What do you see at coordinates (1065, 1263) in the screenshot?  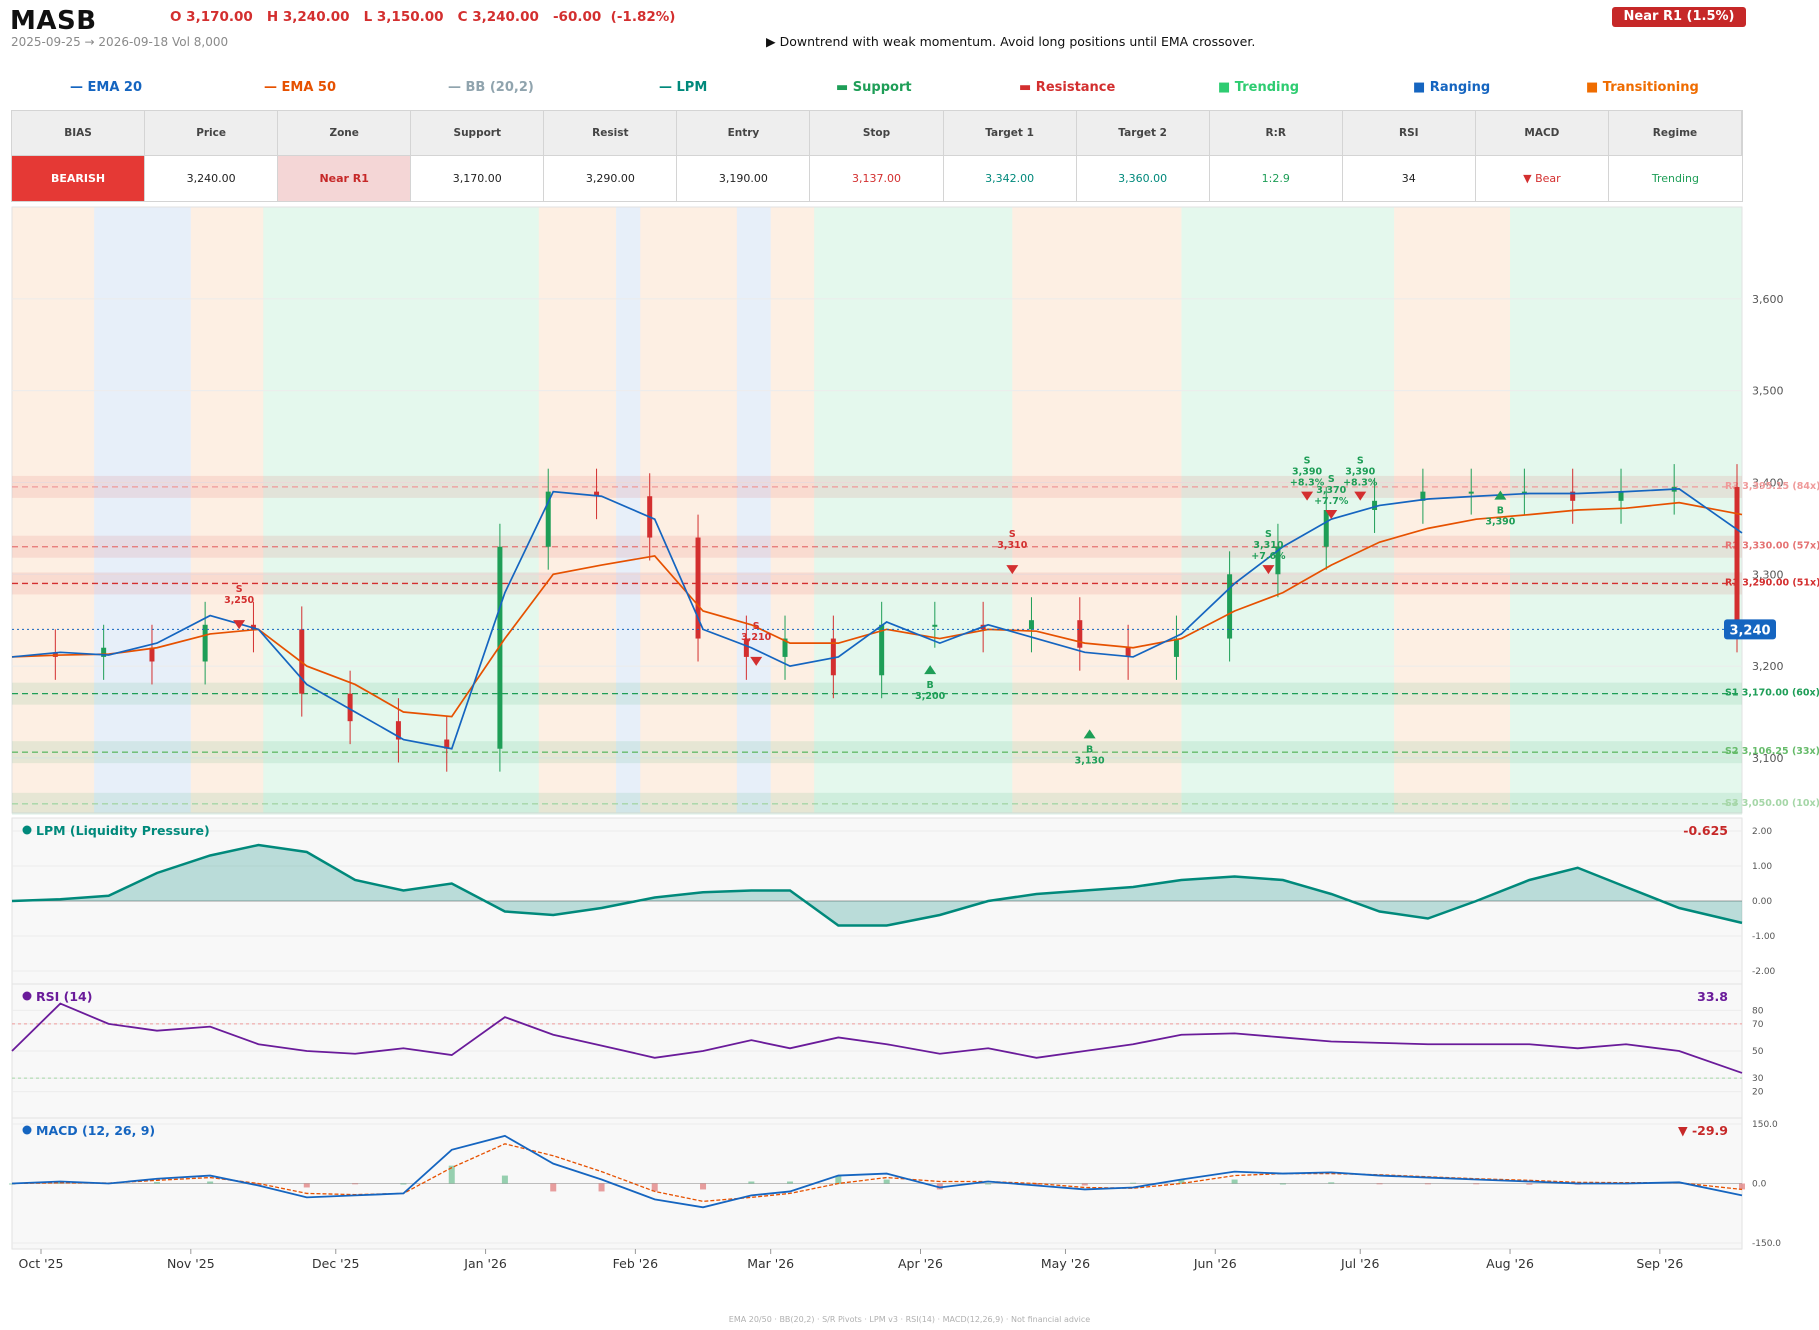 I see `x-tick-label: May '26` at bounding box center [1065, 1263].